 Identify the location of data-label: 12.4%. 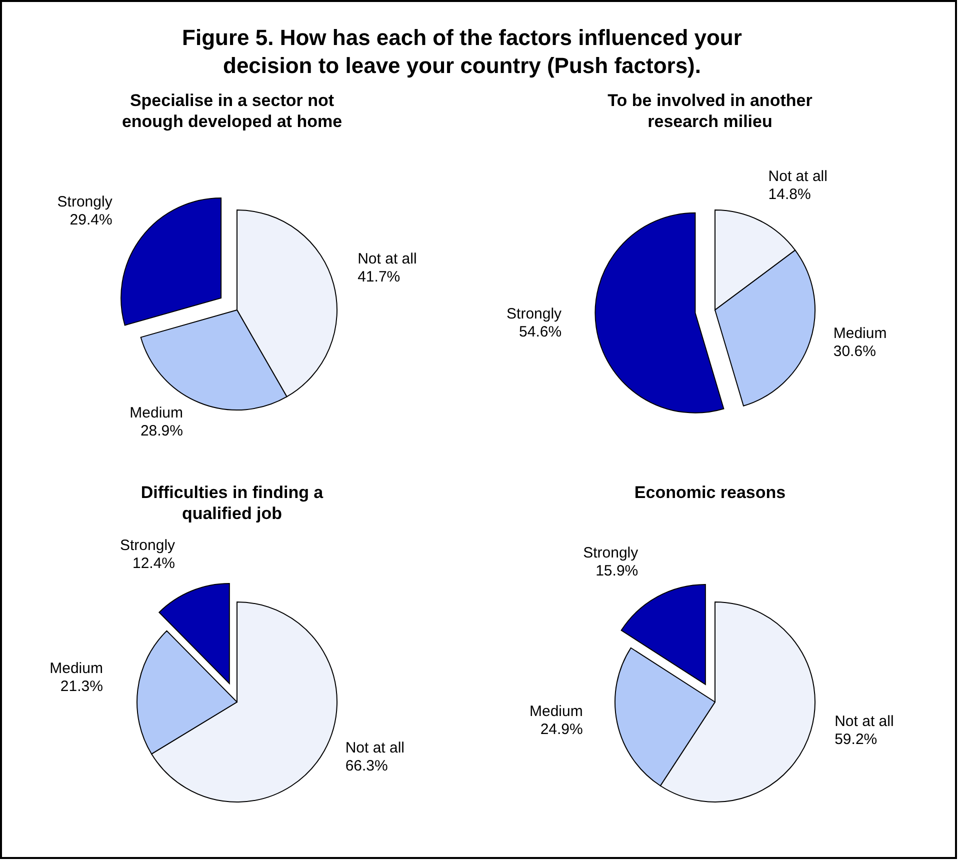
(154, 563).